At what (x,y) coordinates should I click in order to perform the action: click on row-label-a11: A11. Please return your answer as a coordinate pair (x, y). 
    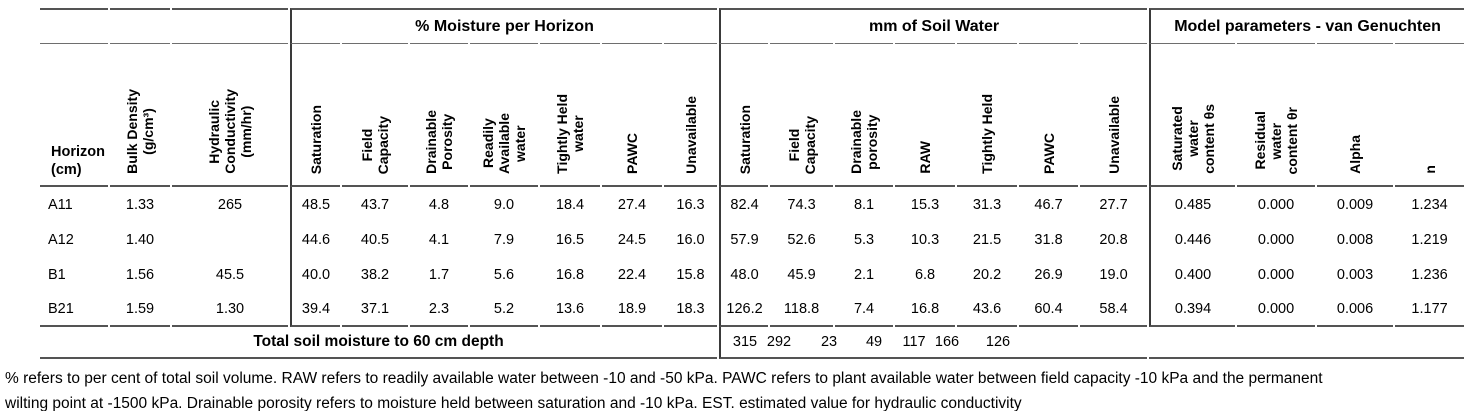
    Looking at the image, I should click on (60, 204).